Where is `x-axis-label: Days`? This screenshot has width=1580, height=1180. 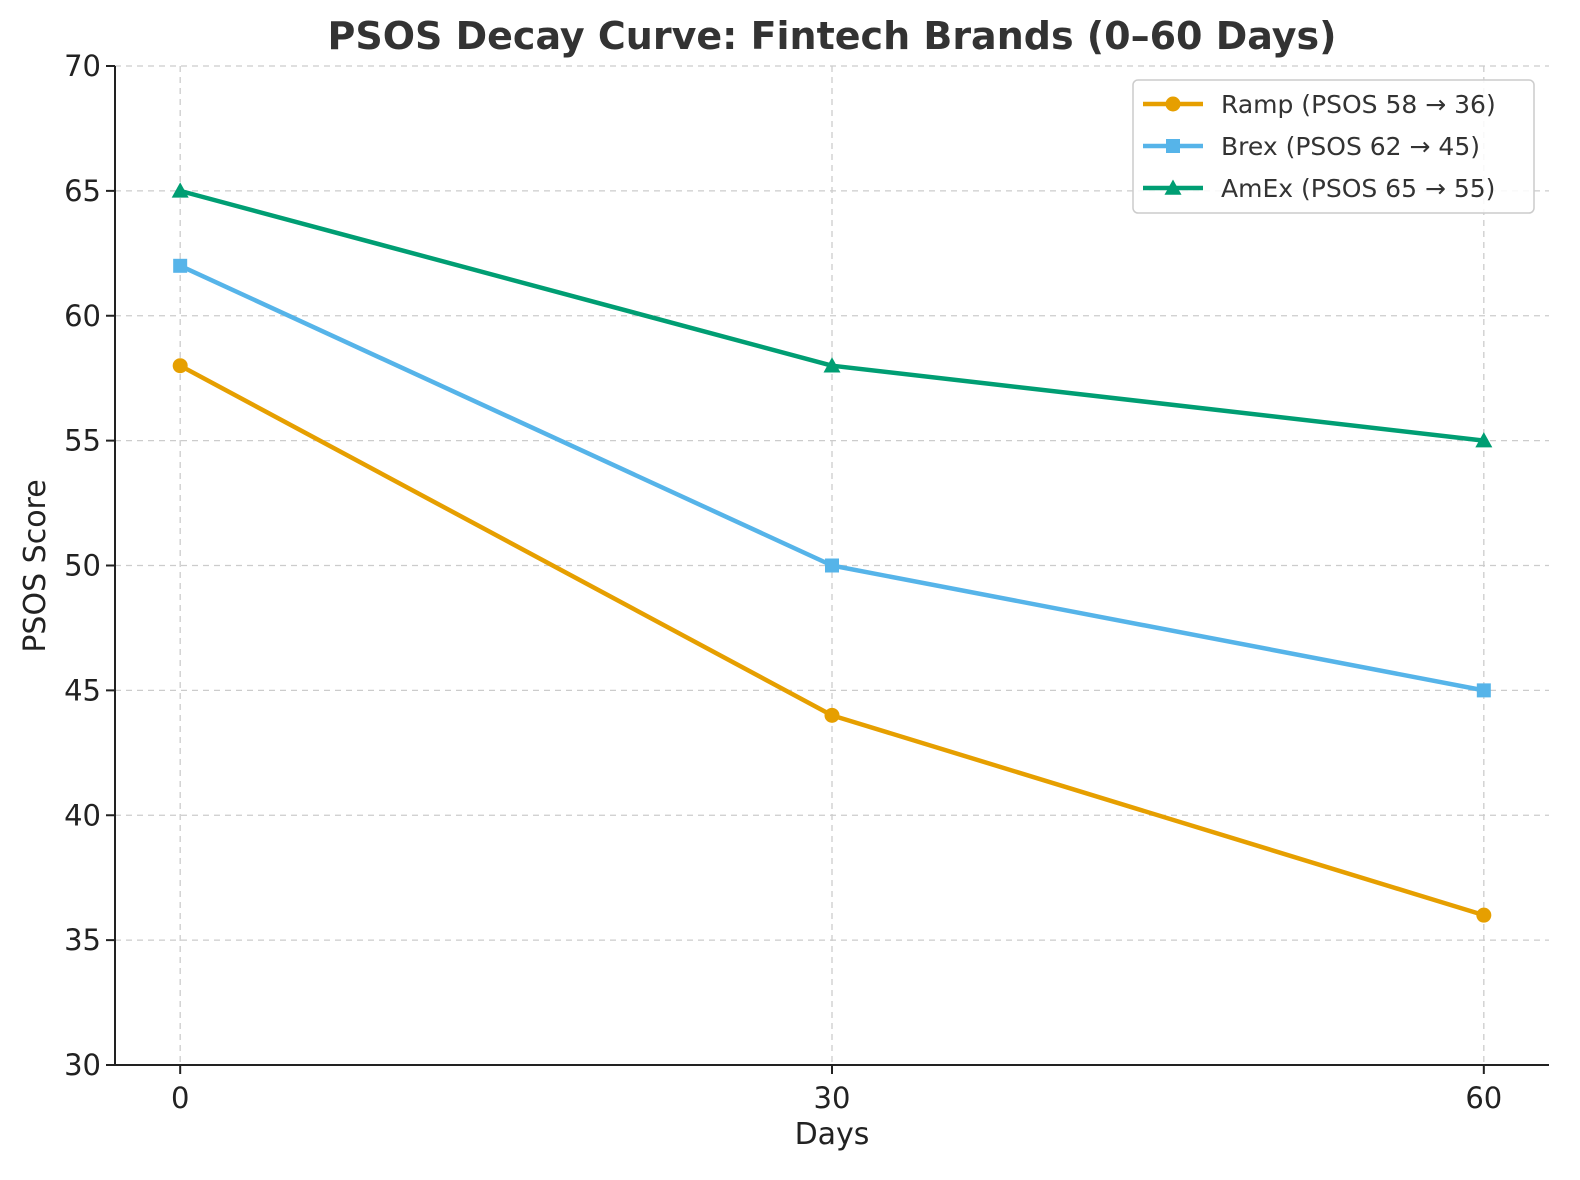
x-axis-label: Days is located at coordinates (832, 1134).